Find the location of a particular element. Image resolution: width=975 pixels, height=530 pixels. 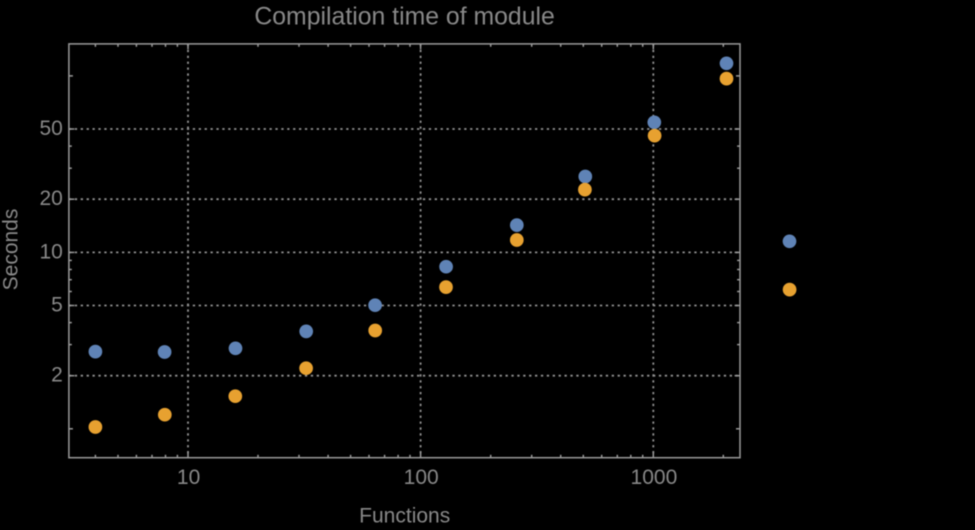

svg-text: 1000 is located at coordinates (654, 477).